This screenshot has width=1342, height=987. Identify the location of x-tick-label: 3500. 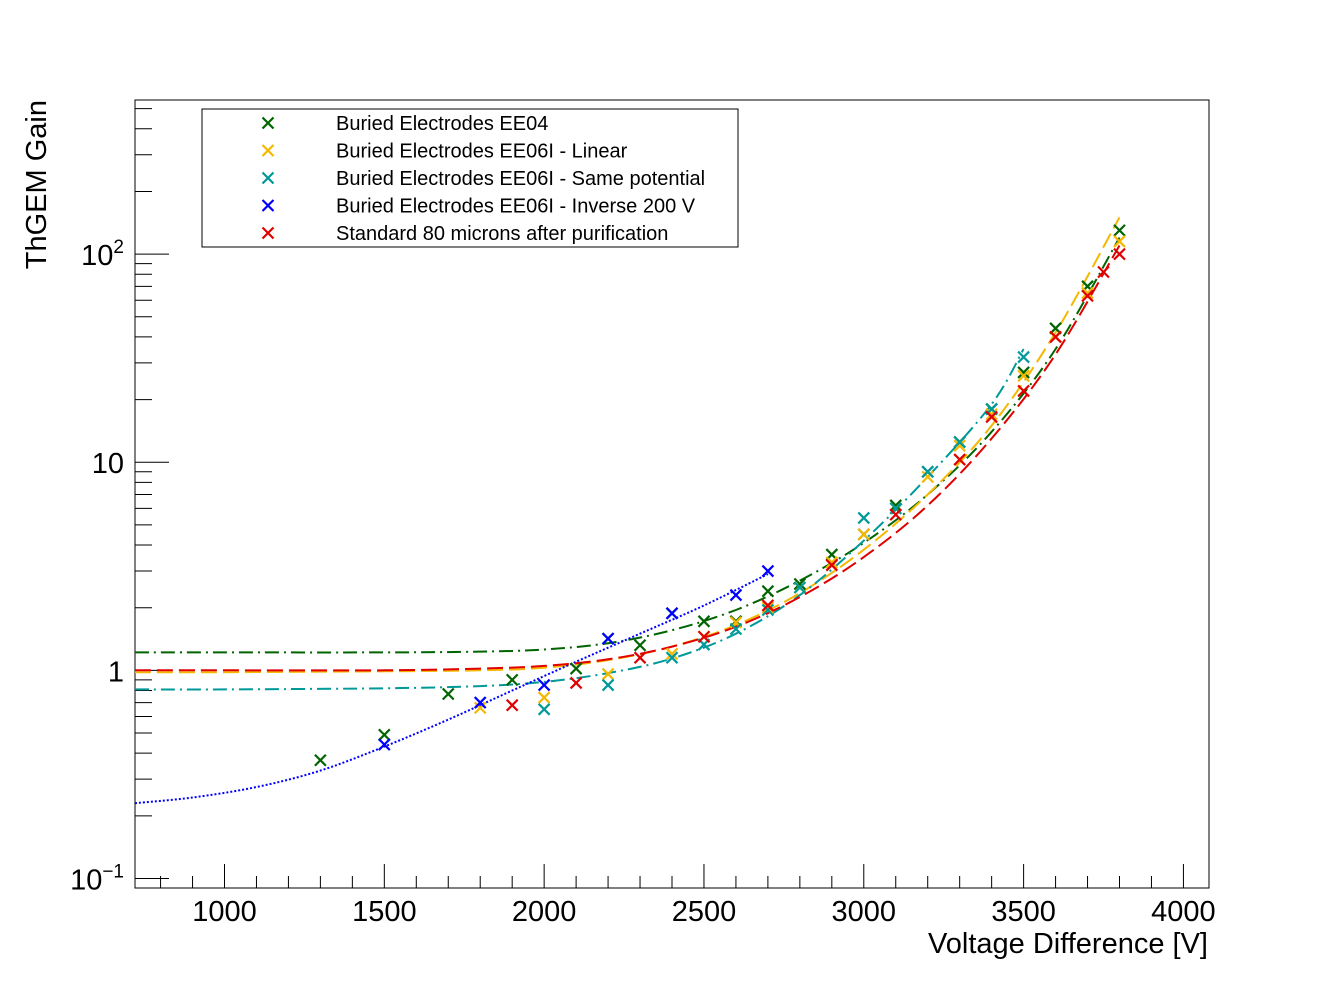
(1023, 912).